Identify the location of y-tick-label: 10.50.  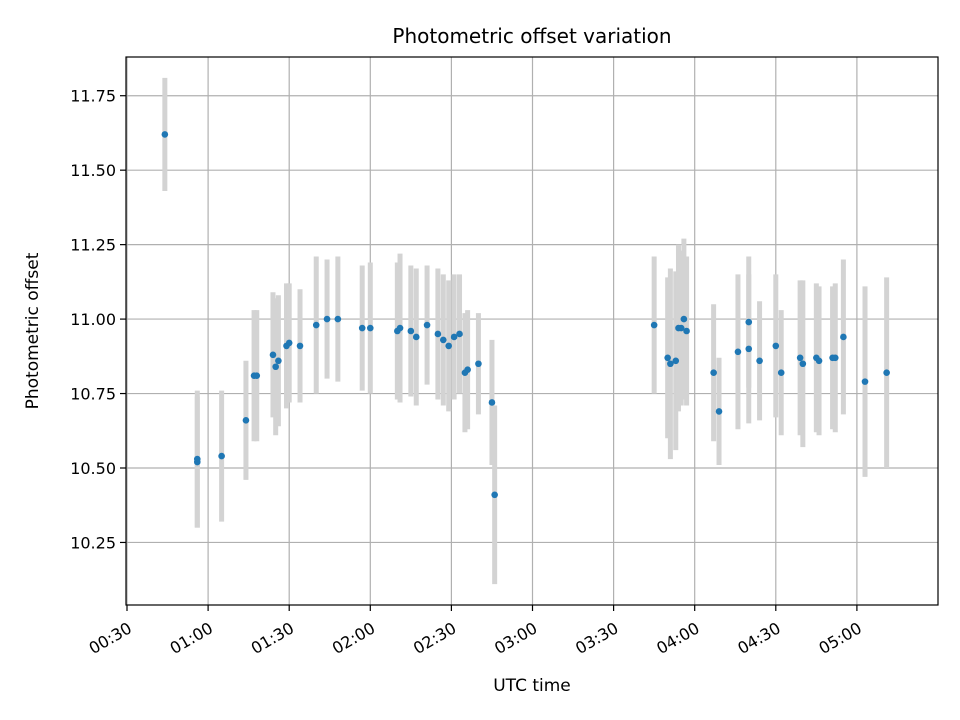
(93, 468).